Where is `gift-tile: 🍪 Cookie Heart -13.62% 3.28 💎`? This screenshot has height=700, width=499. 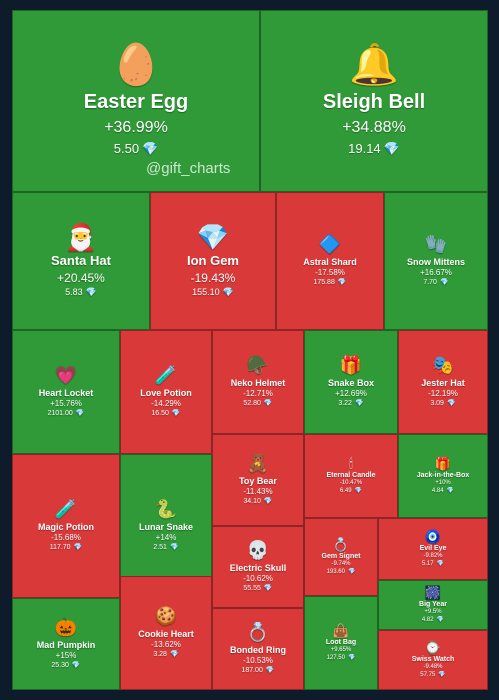
gift-tile: 🍪 Cookie Heart -13.62% 3.28 💎 is located at coordinates (166, 633).